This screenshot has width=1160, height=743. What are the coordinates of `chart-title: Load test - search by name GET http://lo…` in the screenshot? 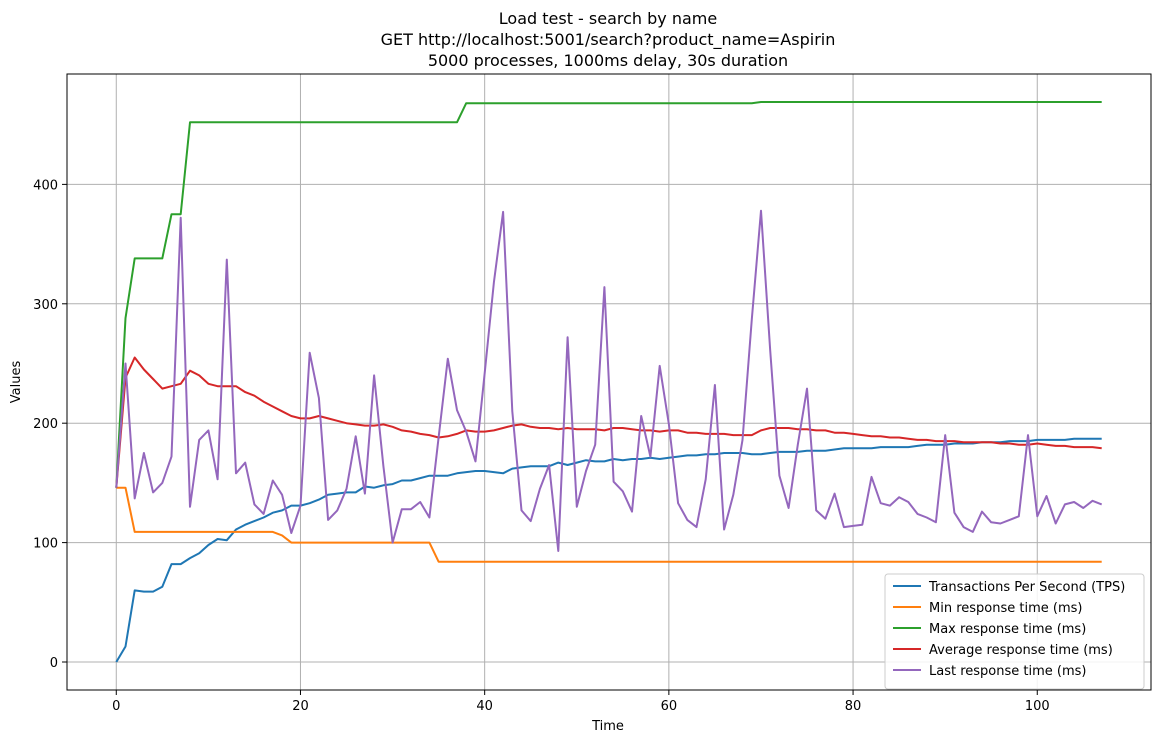 It's located at (608, 39).